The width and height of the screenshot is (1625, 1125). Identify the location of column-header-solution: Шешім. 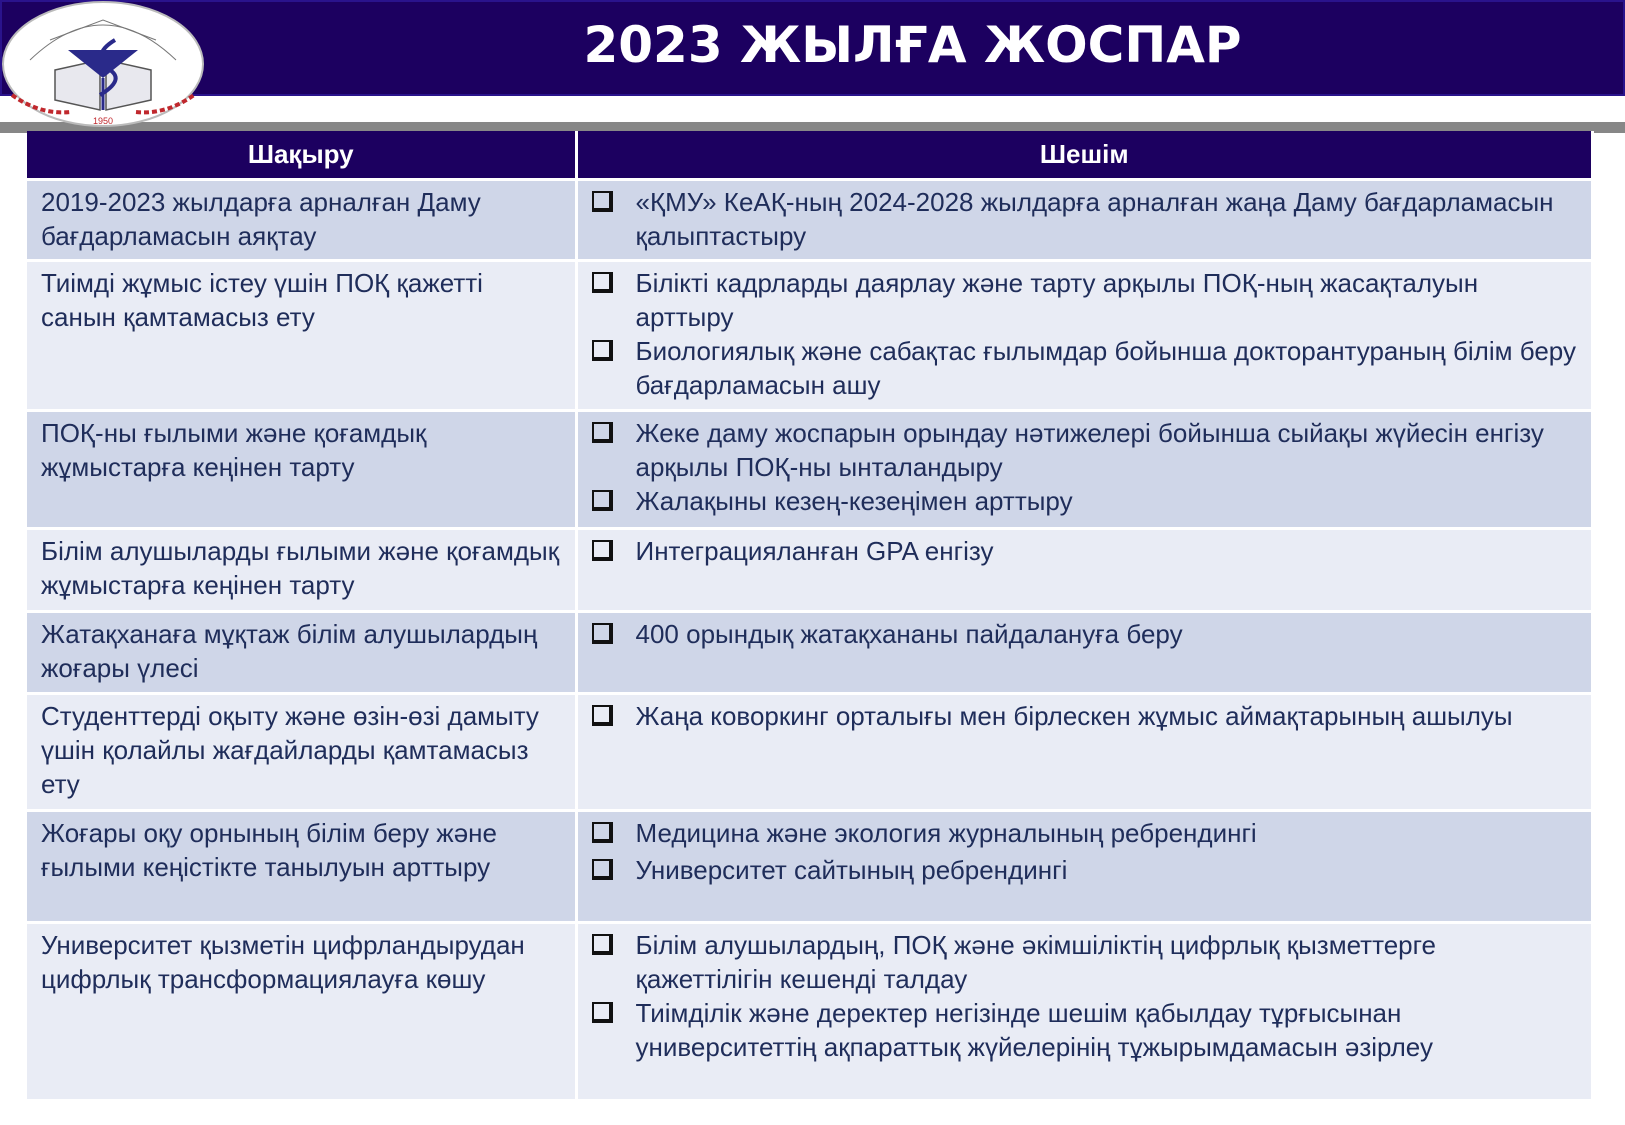
(1085, 156).